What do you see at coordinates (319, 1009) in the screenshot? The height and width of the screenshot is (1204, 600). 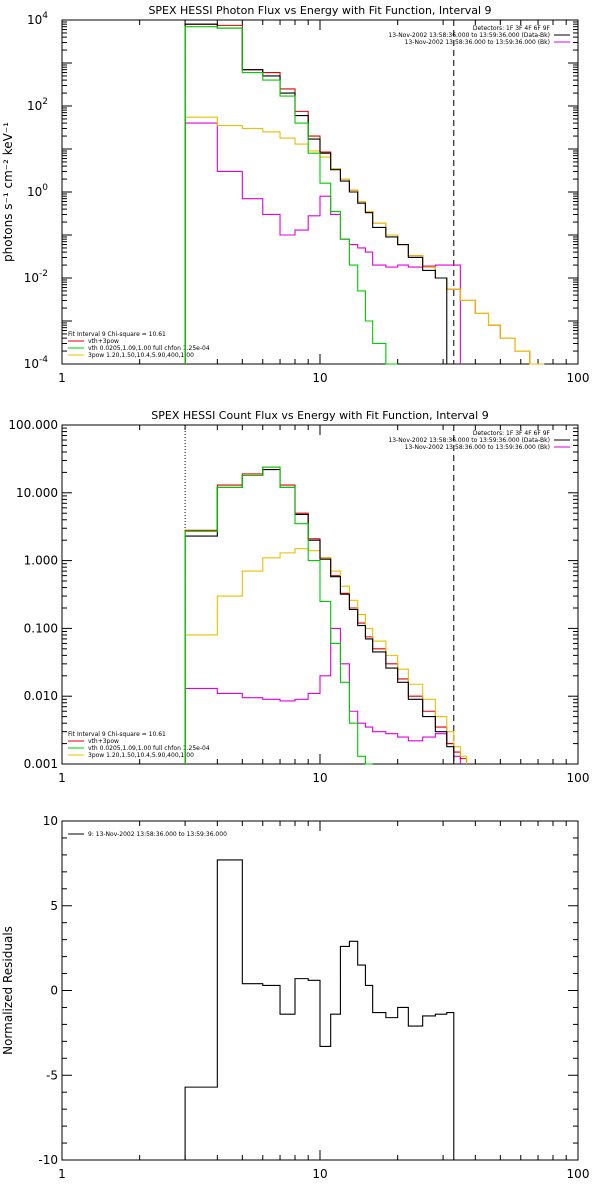 I see `series-series-line` at bounding box center [319, 1009].